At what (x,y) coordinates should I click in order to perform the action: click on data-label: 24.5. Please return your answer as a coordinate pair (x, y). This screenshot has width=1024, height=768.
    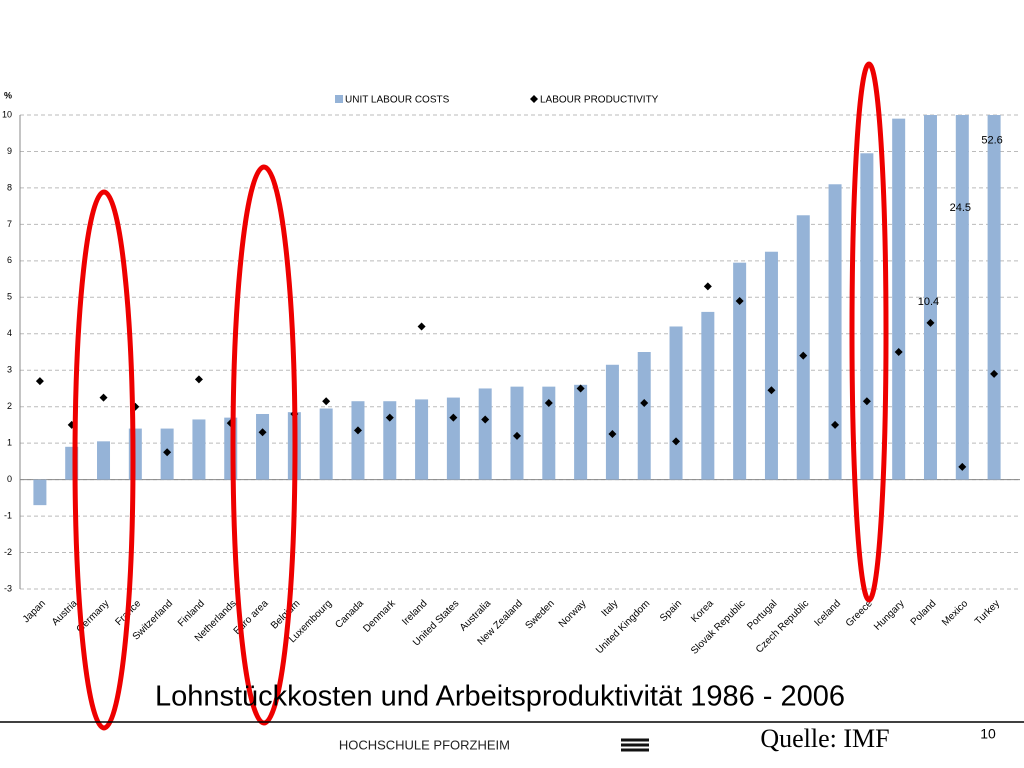
    Looking at the image, I should click on (960, 208).